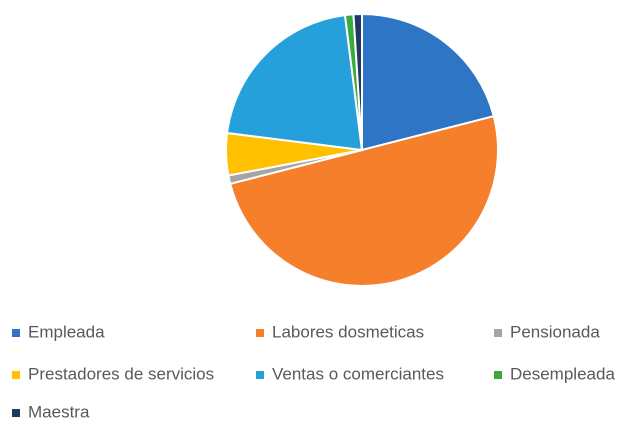 Image resolution: width=632 pixels, height=424 pixels. I want to click on legend-label: Labores dosmeticas, so click(348, 331).